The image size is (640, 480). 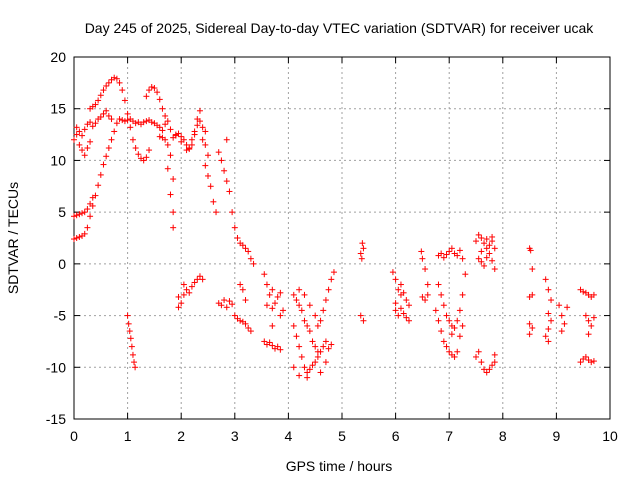 I want to click on x-tick-label: 5, so click(x=342, y=436).